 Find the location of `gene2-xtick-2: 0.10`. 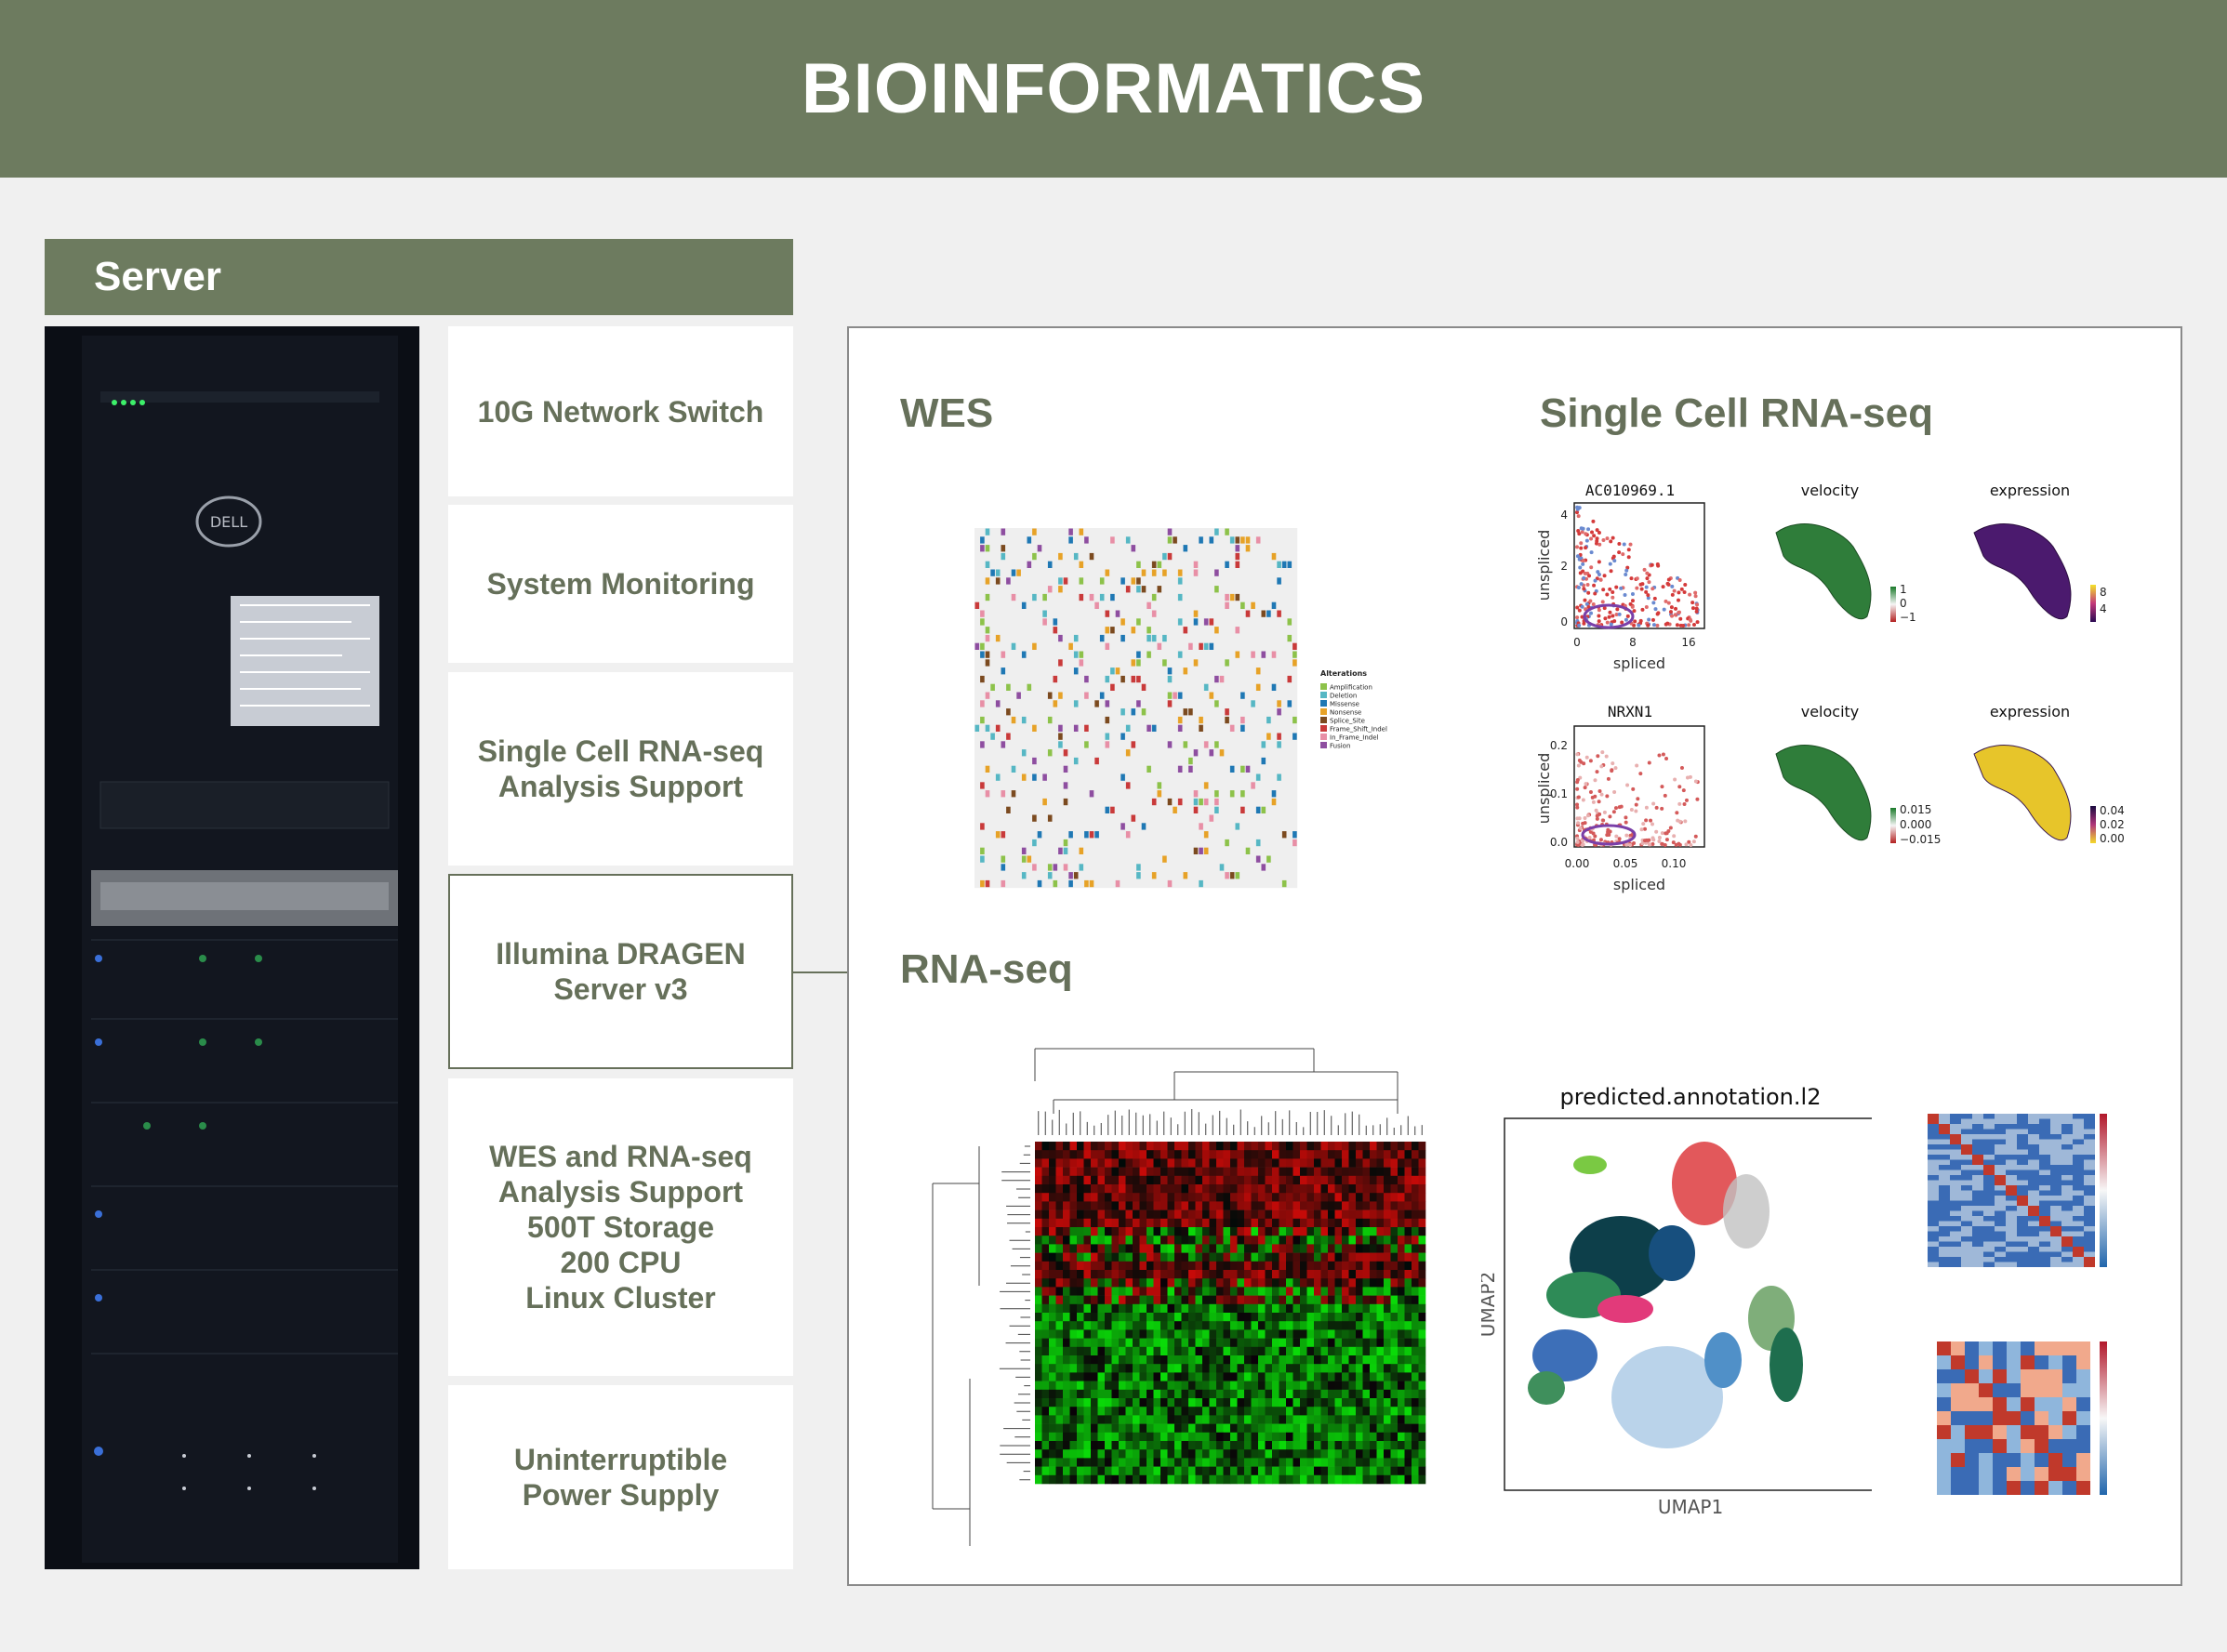

gene2-xtick-2: 0.10 is located at coordinates (1674, 863).